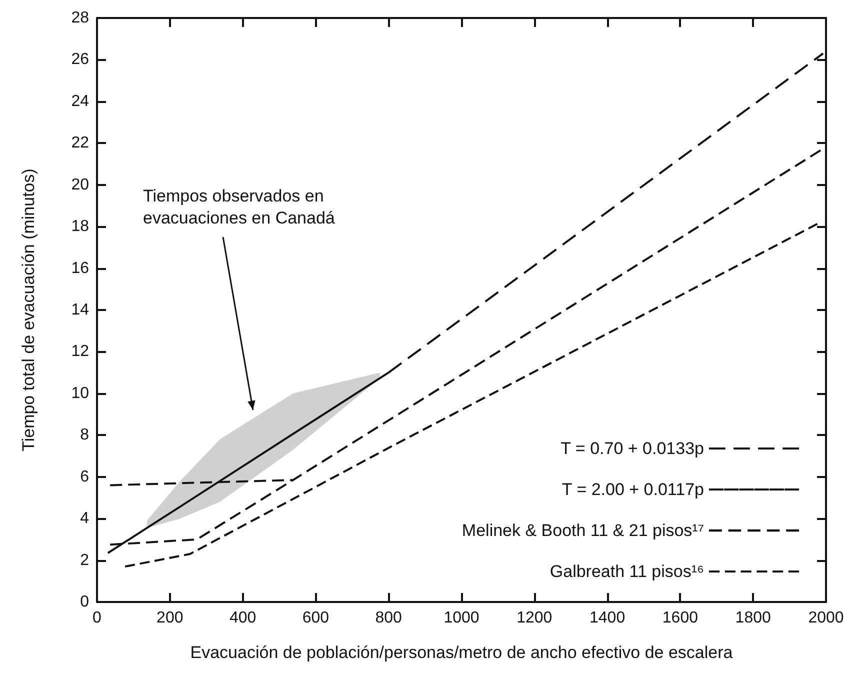  Describe the element at coordinates (80, 143) in the screenshot. I see `y-tick-label: 22` at that location.